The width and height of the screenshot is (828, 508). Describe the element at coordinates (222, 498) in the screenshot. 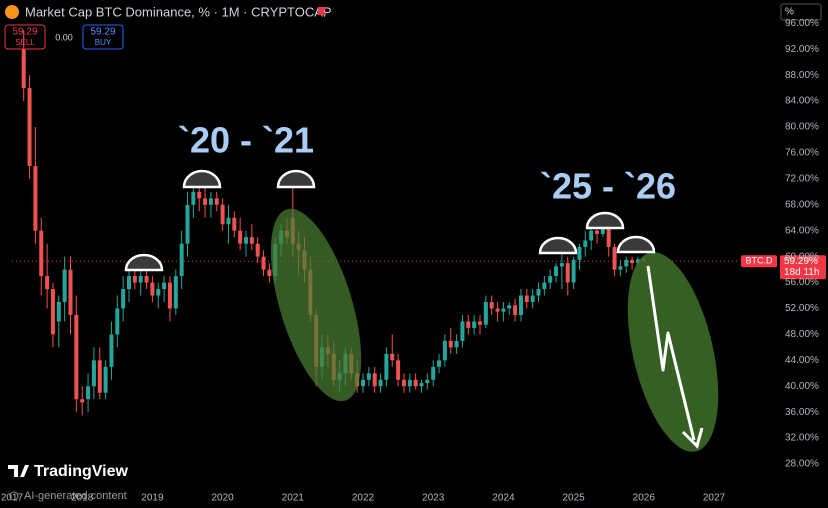

I see `x-tick-label: 2020` at that location.